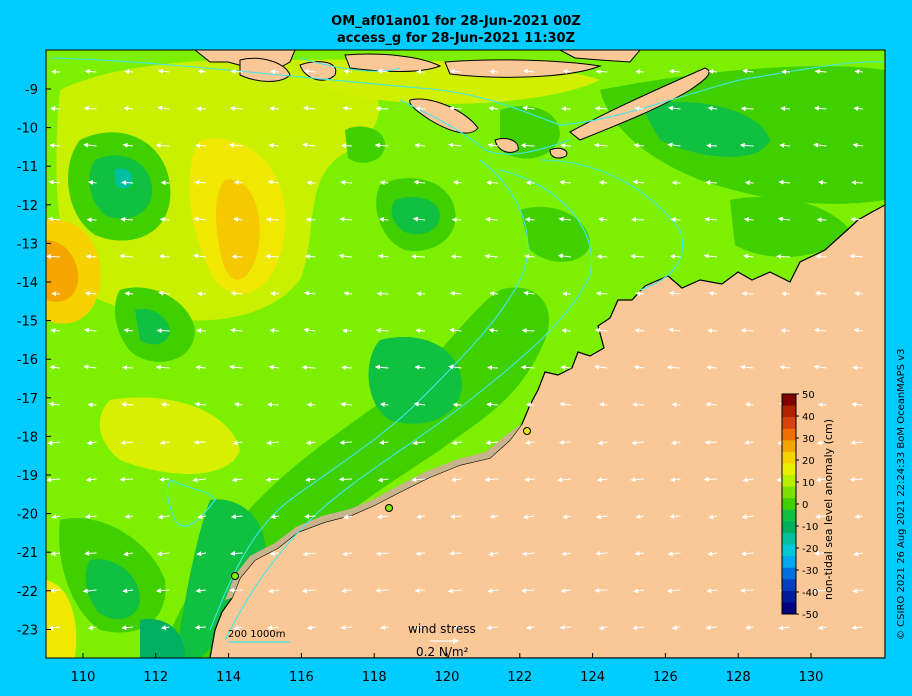 The image size is (912, 696). I want to click on colorbar-tick-label: 40, so click(808, 417).